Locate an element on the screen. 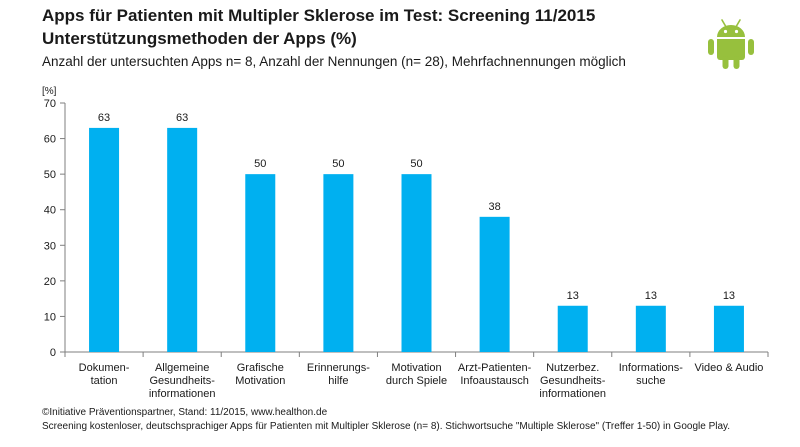 This screenshot has width=800, height=447. x-tick-label: Video & Audio is located at coordinates (728, 368).